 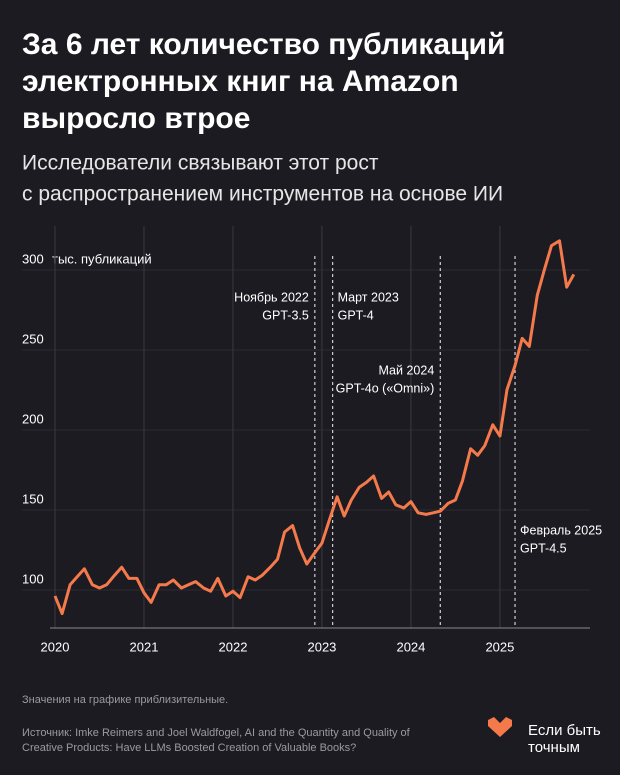 I want to click on x-tick-label: 2023, so click(x=321, y=646).